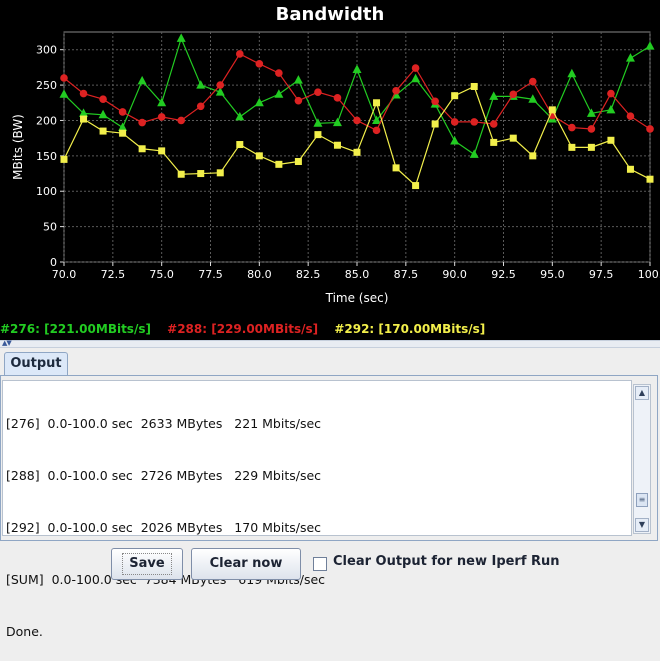  I want to click on x-tick-label: 90.0, so click(454, 274).